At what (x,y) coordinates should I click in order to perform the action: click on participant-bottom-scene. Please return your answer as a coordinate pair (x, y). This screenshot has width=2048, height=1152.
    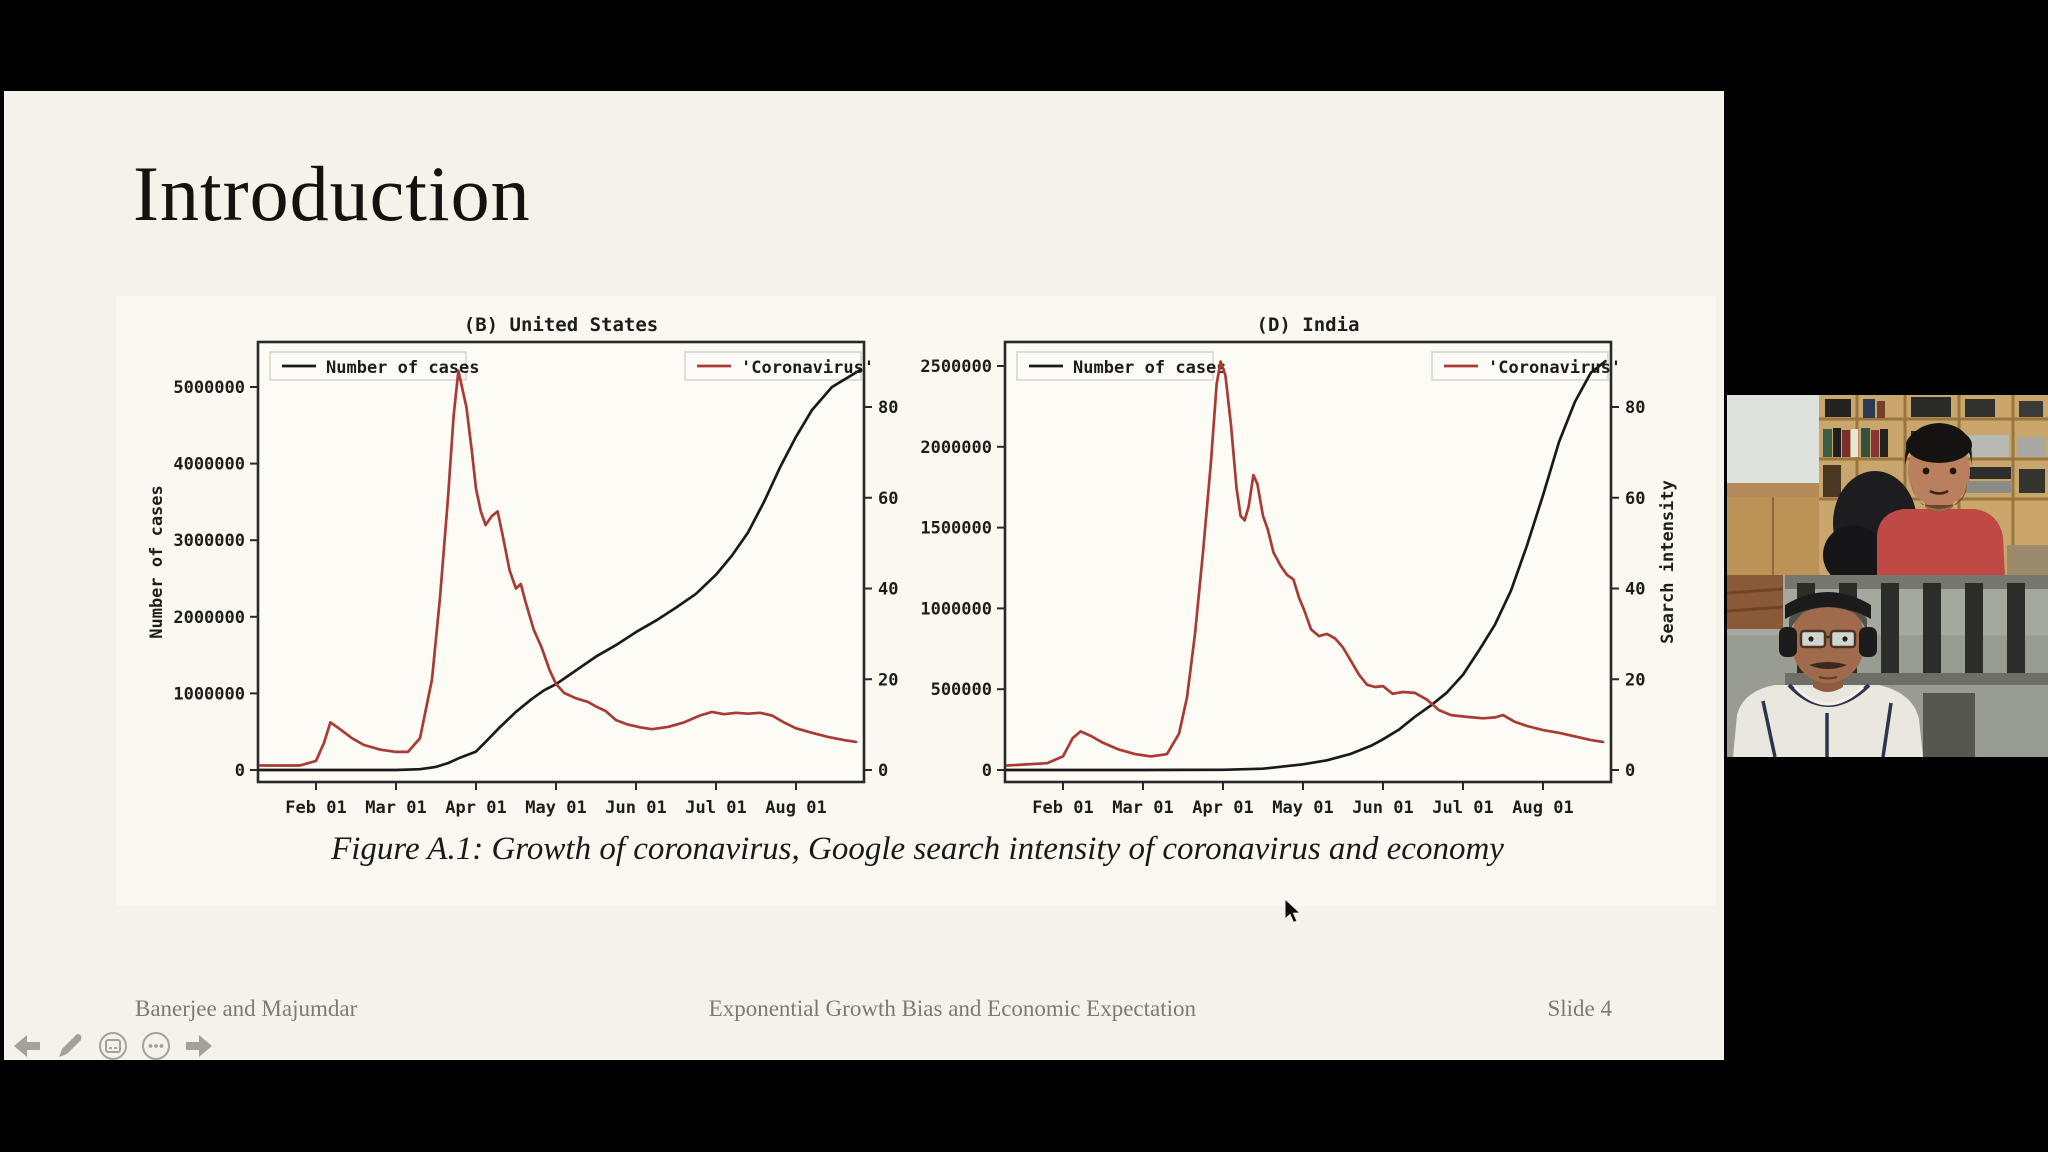
    Looking at the image, I should click on (1887, 666).